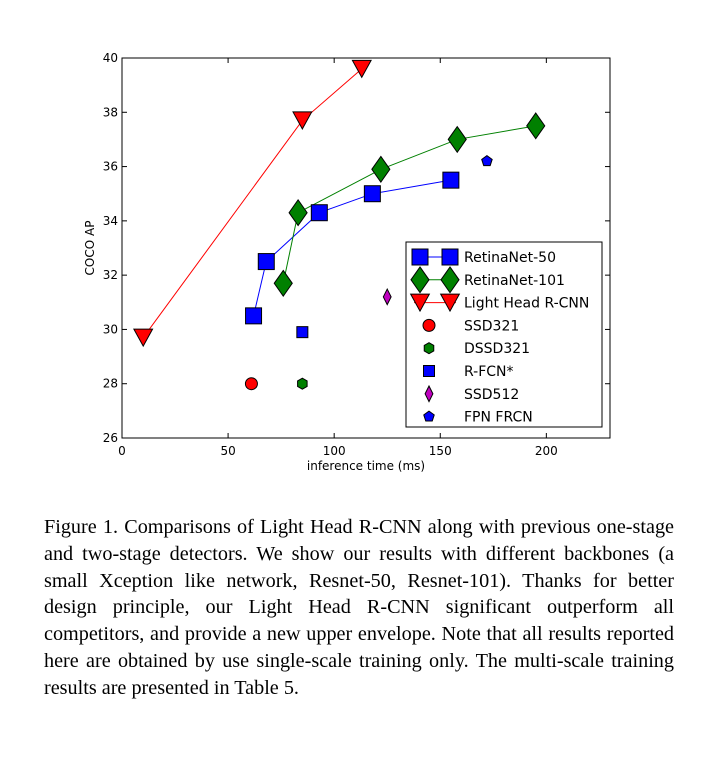 The width and height of the screenshot is (722, 762). What do you see at coordinates (110, 384) in the screenshot?
I see `y-tick-label: 28` at bounding box center [110, 384].